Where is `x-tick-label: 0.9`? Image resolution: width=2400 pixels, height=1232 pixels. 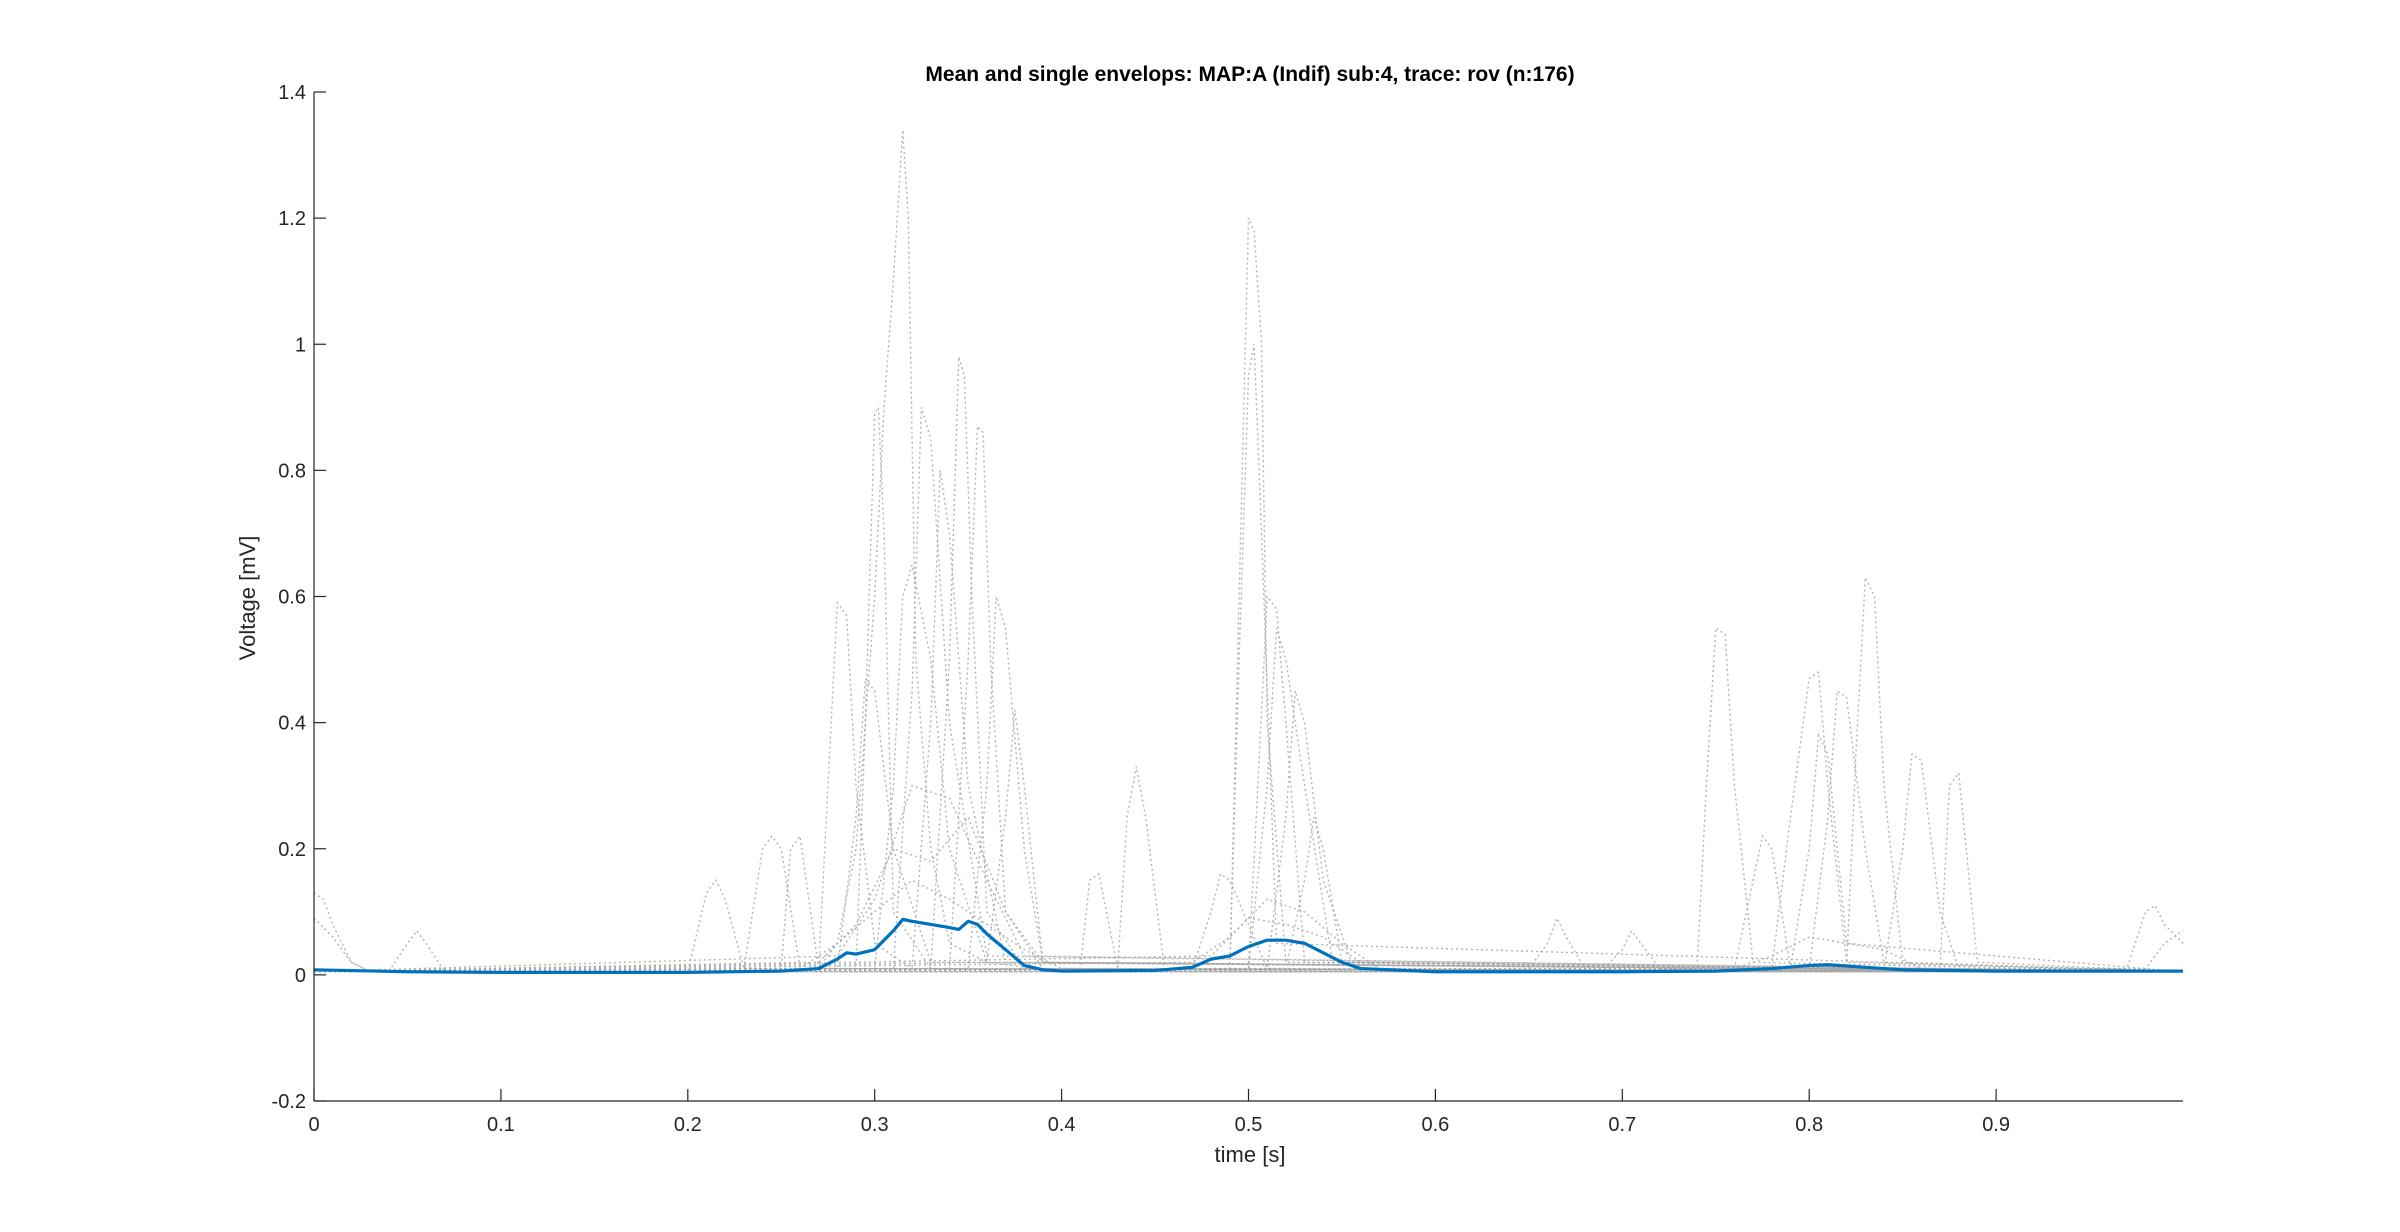 x-tick-label: 0.9 is located at coordinates (1996, 1125).